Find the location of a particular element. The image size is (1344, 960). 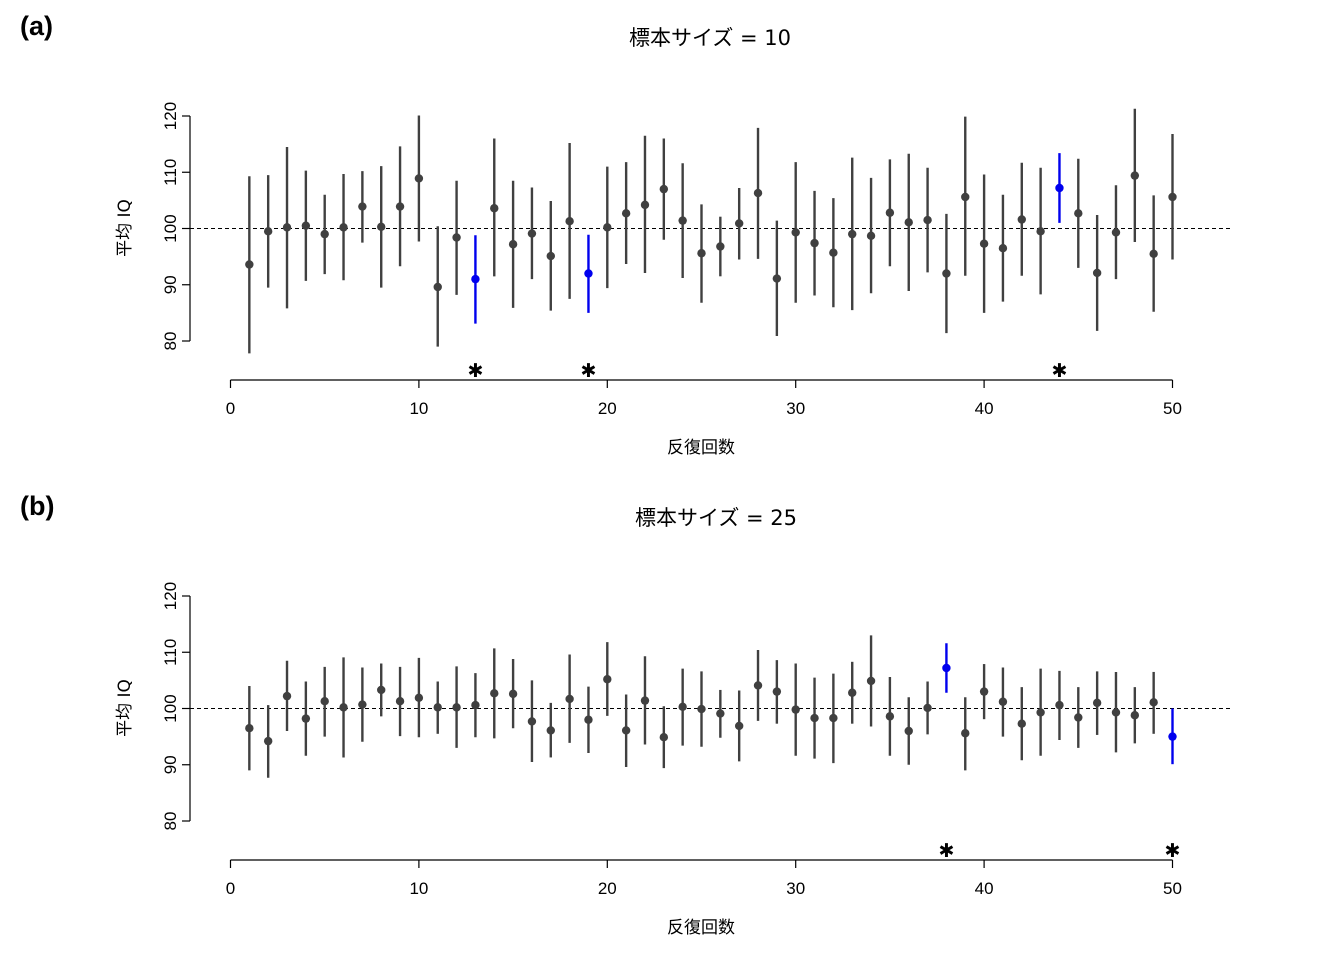

mean-points-a is located at coordinates (711, 231).